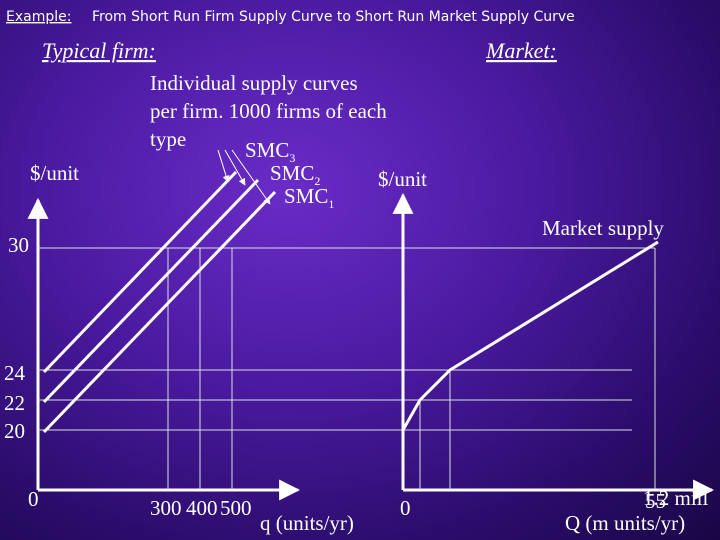 The height and width of the screenshot is (540, 720). Describe the element at coordinates (18, 245) in the screenshot. I see `y-tick-label: 30` at that location.